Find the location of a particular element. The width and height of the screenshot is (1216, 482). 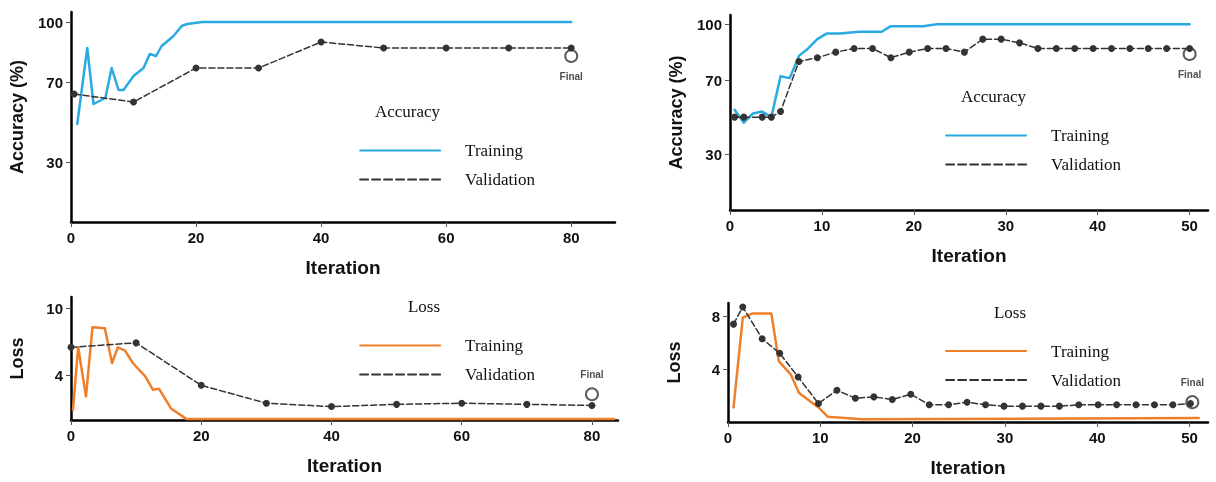

y-tick-label: 10 is located at coordinates (54, 308).